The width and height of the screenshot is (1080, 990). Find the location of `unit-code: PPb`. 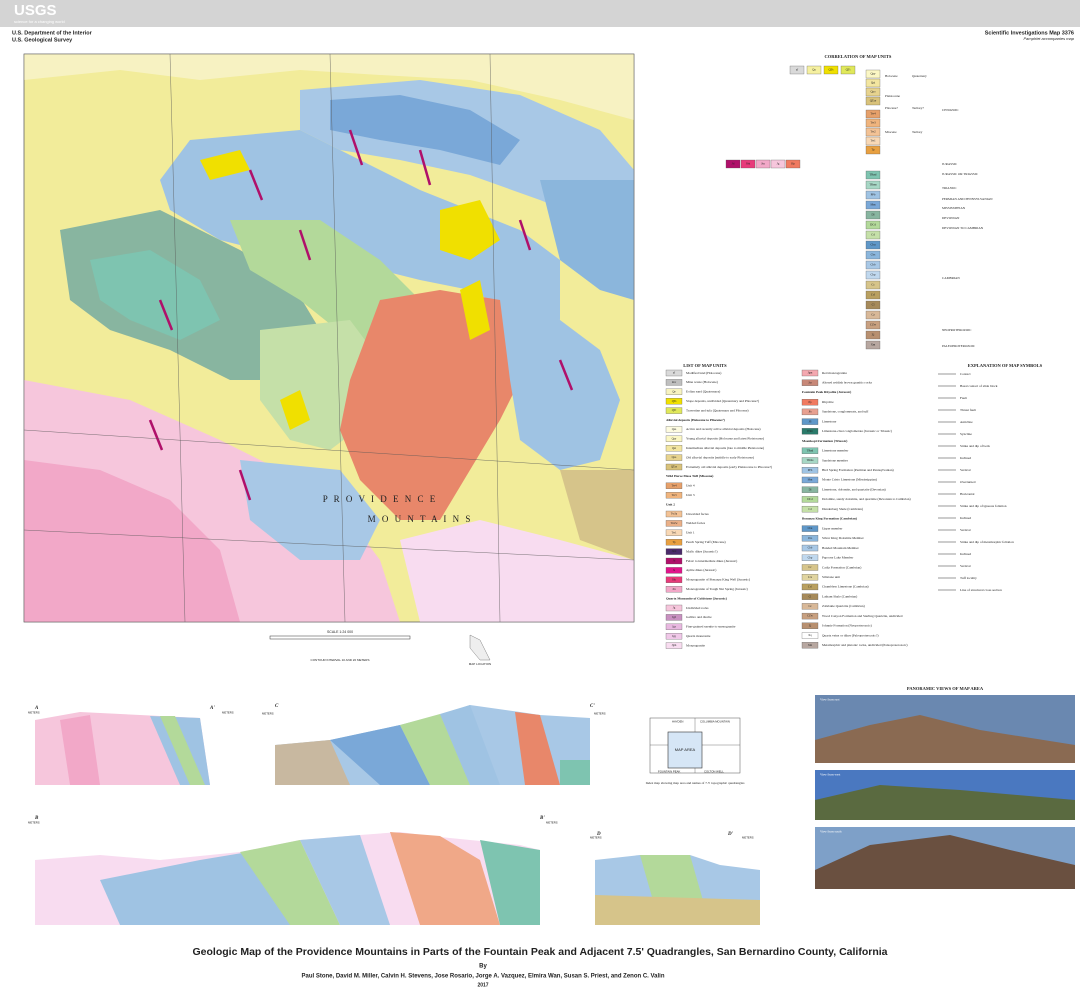

unit-code: PPb is located at coordinates (810, 470).